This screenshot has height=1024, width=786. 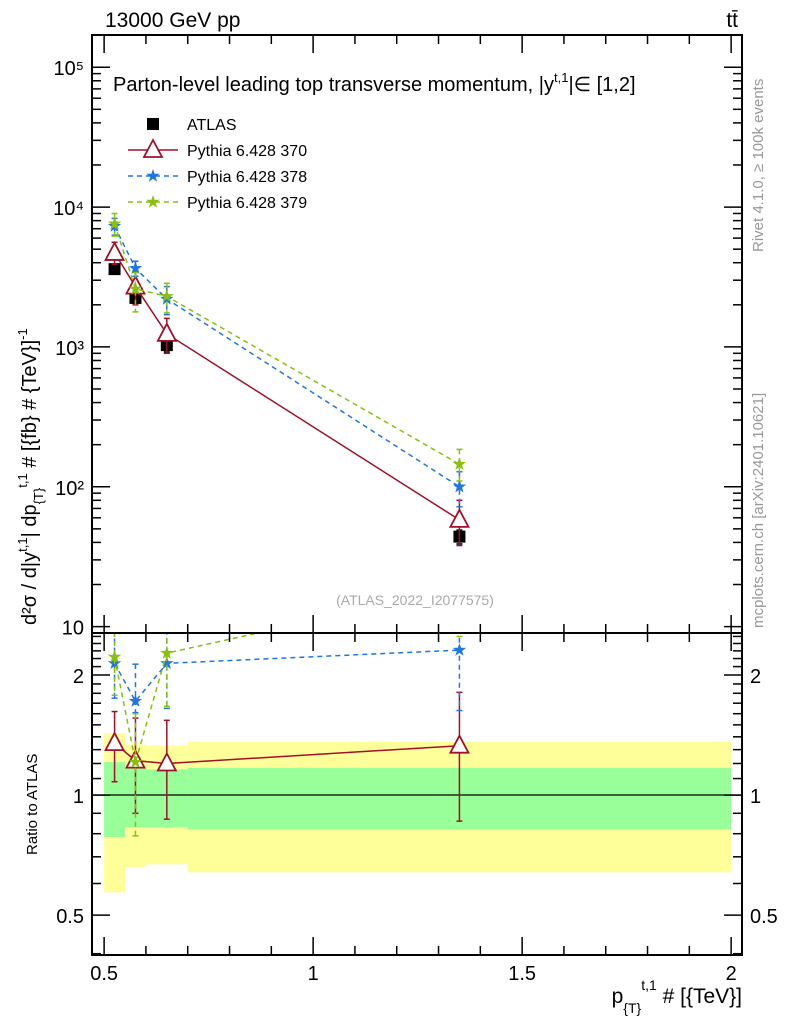 I want to click on y-tick-label: 10, so click(x=73, y=629).